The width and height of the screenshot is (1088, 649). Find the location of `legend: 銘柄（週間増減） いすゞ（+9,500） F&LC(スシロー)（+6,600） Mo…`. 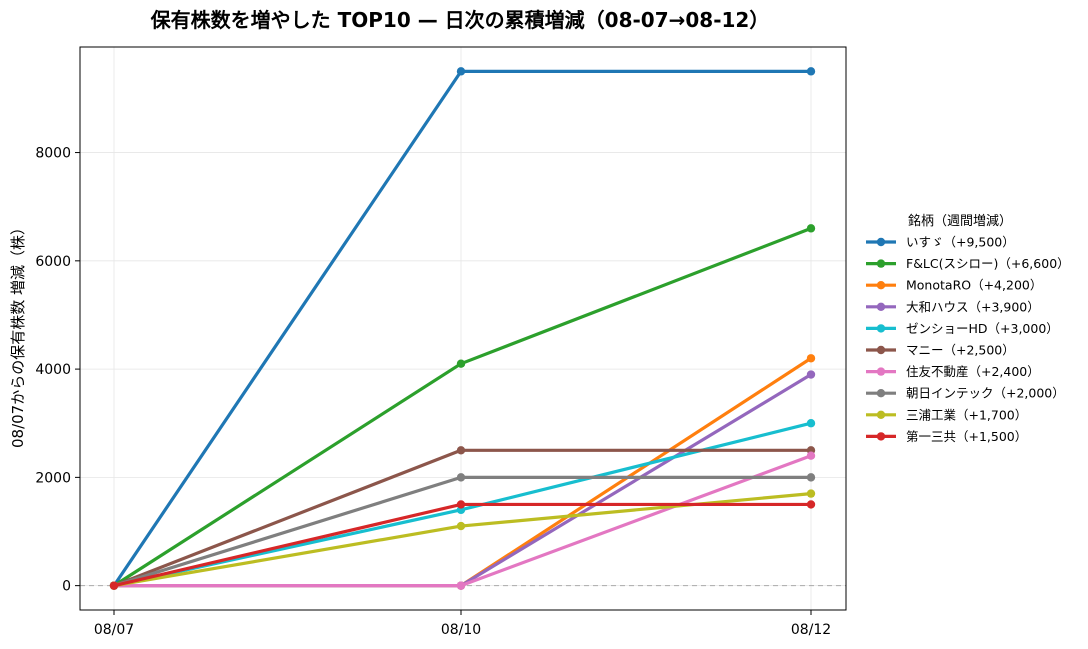

legend: 銘柄（週間増減） いすゞ（+9,500） F&LC(スシロー)（+6,600） Mo… is located at coordinates (968, 328).